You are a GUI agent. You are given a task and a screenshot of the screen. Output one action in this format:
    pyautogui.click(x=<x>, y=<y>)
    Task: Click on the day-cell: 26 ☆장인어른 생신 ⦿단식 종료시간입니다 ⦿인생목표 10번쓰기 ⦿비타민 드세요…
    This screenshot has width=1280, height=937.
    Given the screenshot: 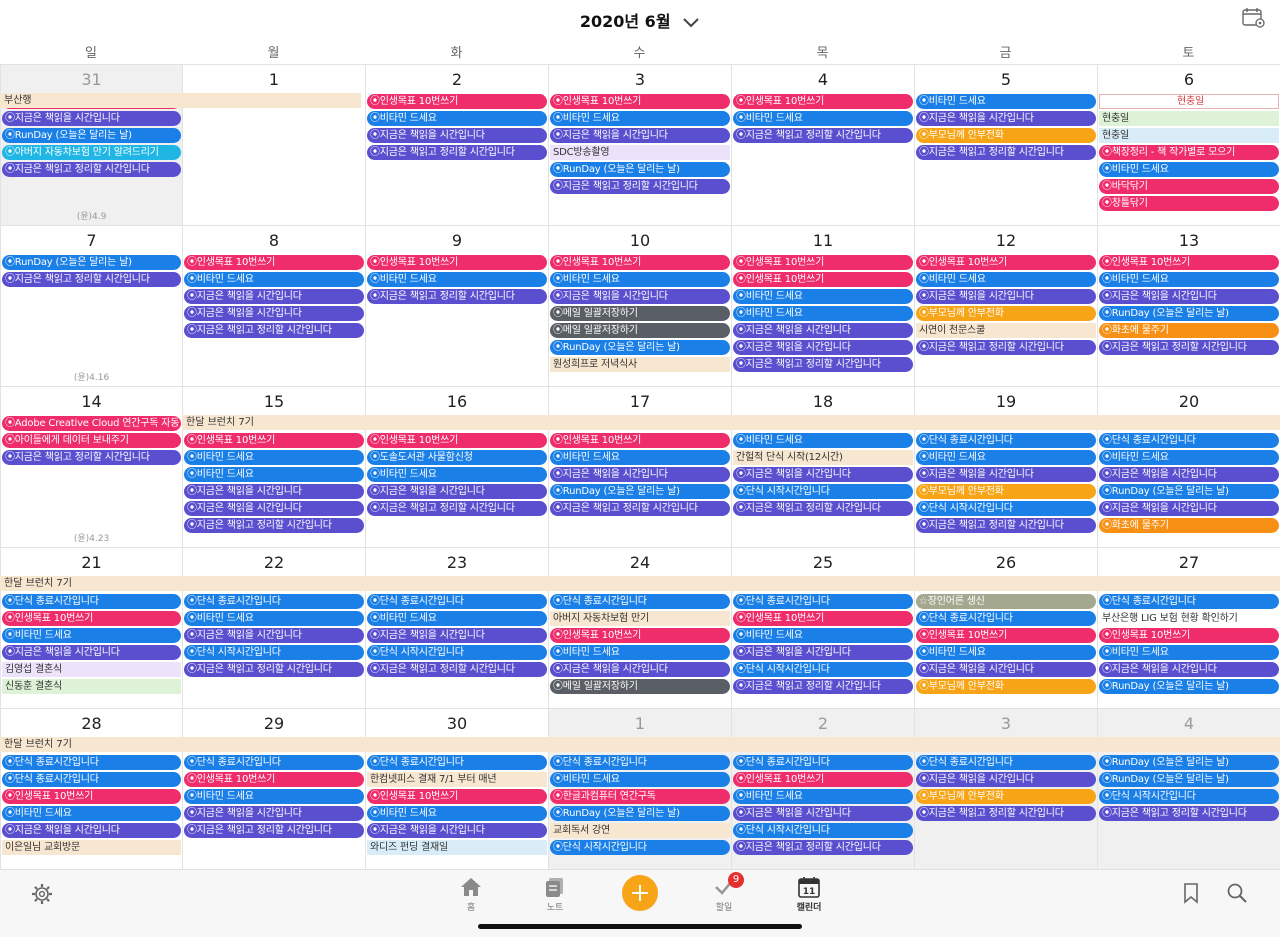 What is the action you would take?
    pyautogui.click(x=1005, y=627)
    